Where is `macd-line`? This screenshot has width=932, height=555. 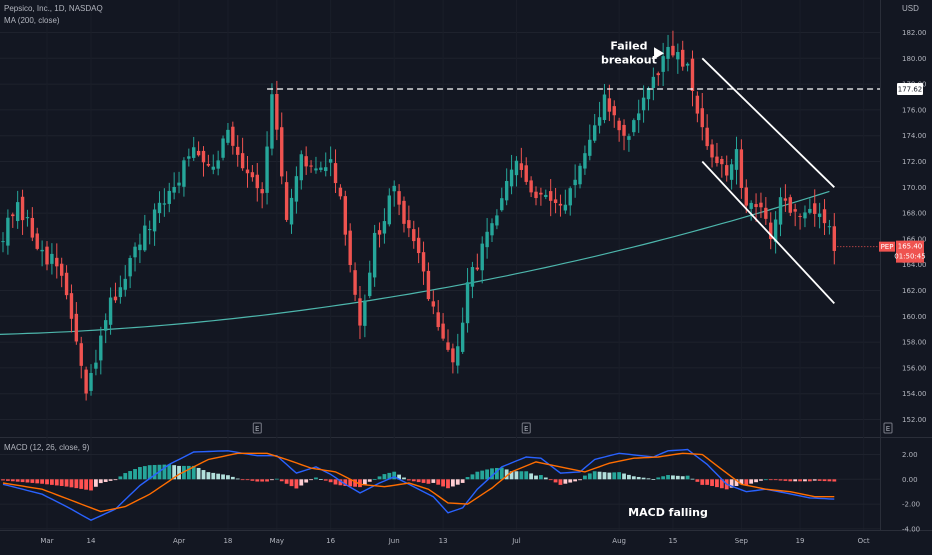
macd-line is located at coordinates (418, 484).